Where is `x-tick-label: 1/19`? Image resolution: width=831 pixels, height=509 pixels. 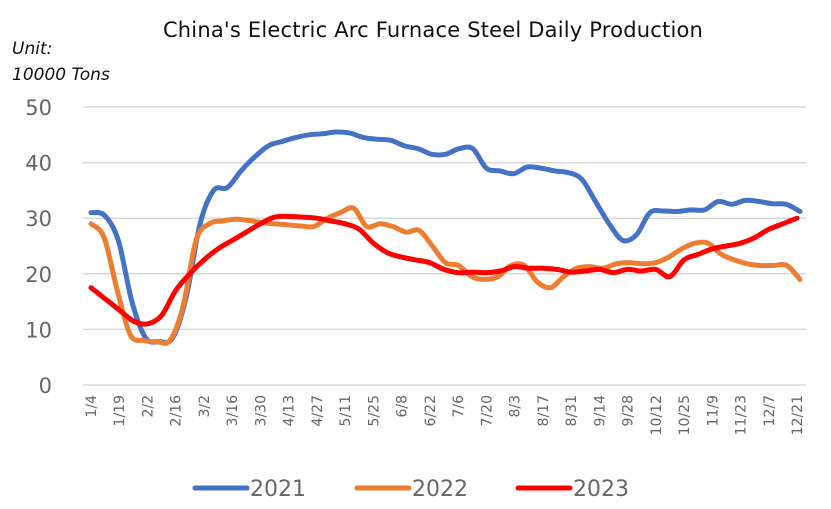
x-tick-label: 1/19 is located at coordinates (120, 410).